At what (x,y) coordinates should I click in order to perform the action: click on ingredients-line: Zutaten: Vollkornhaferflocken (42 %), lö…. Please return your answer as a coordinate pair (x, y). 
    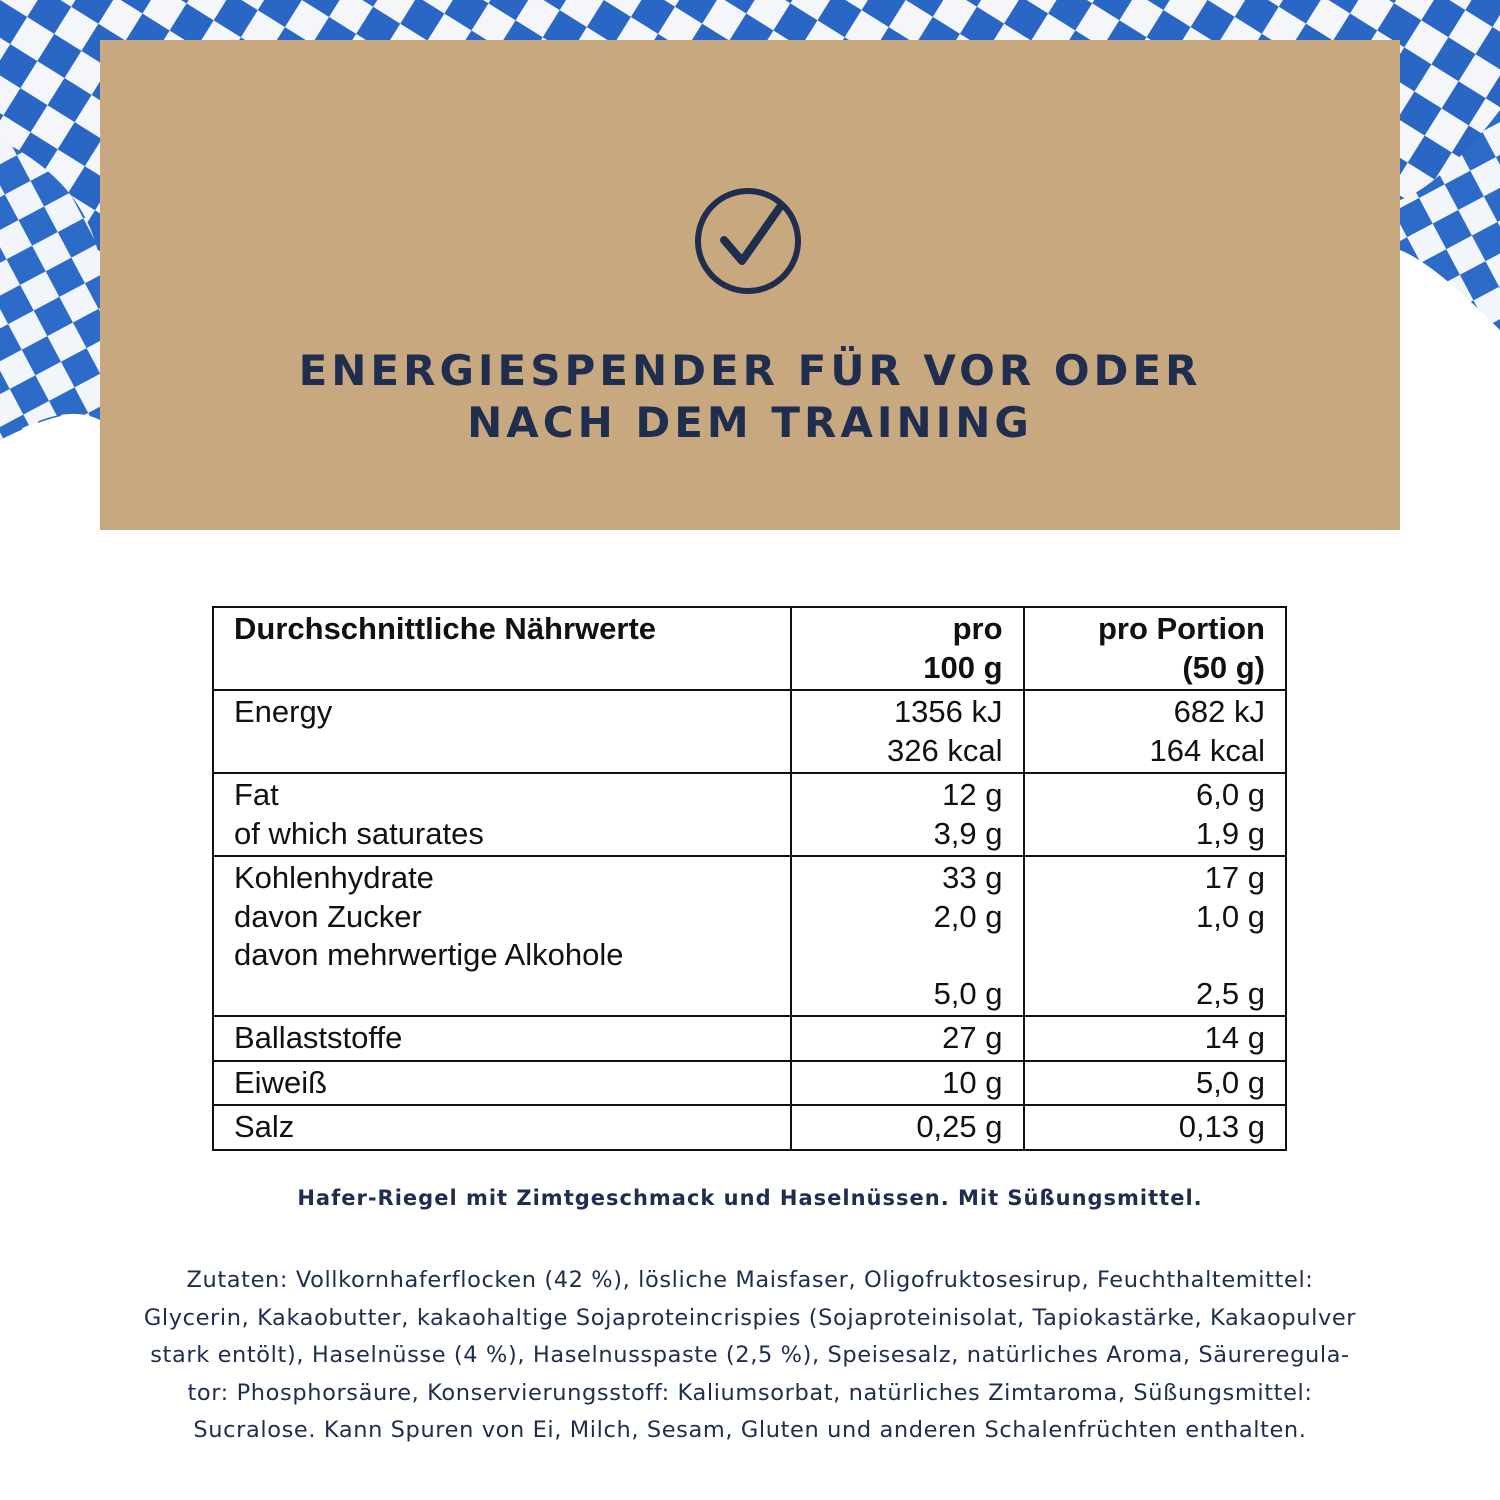
    Looking at the image, I should click on (750, 1280).